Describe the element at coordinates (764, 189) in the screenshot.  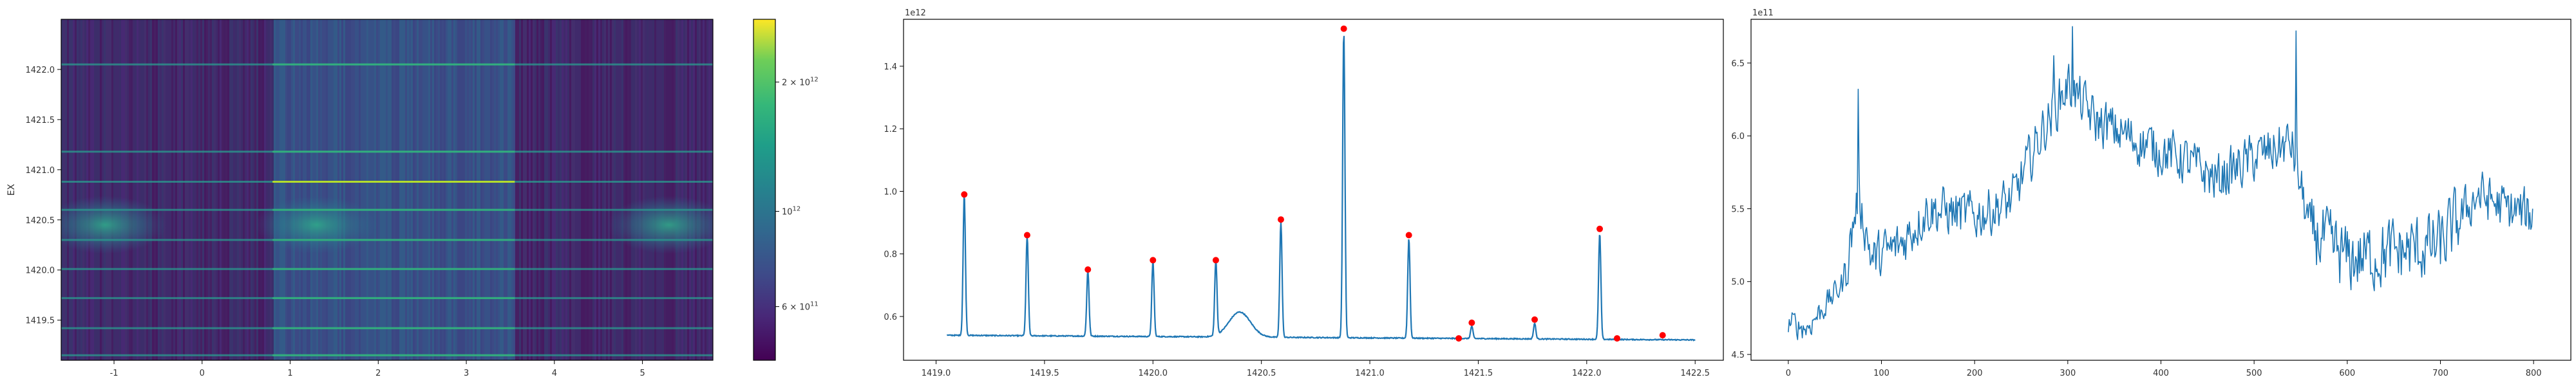
I see `colorbar-gradient` at that location.